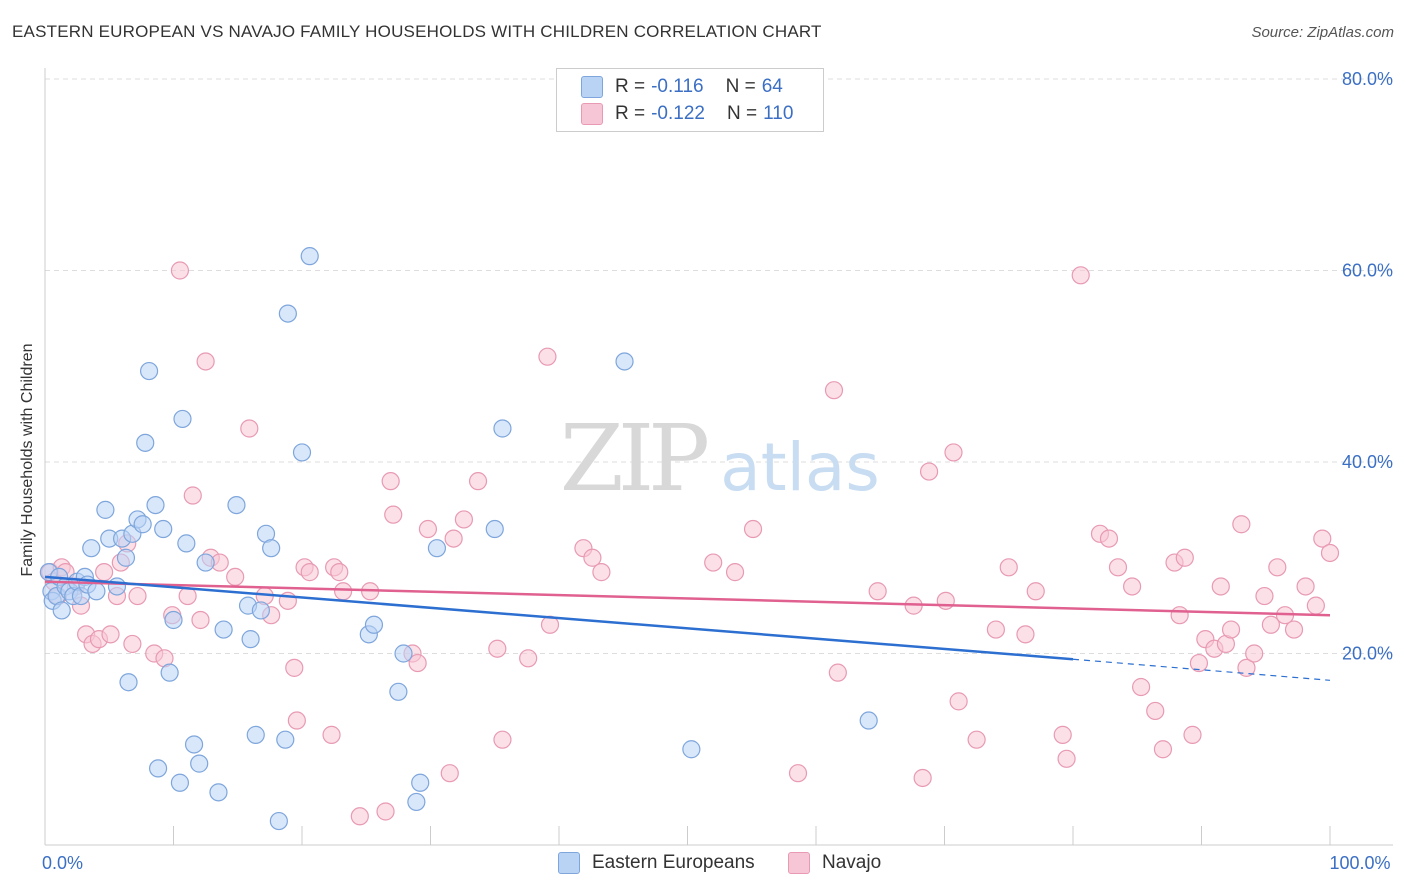 The width and height of the screenshot is (1406, 892). Describe the element at coordinates (677, 86) in the screenshot. I see `r-value: -0.116` at that location.